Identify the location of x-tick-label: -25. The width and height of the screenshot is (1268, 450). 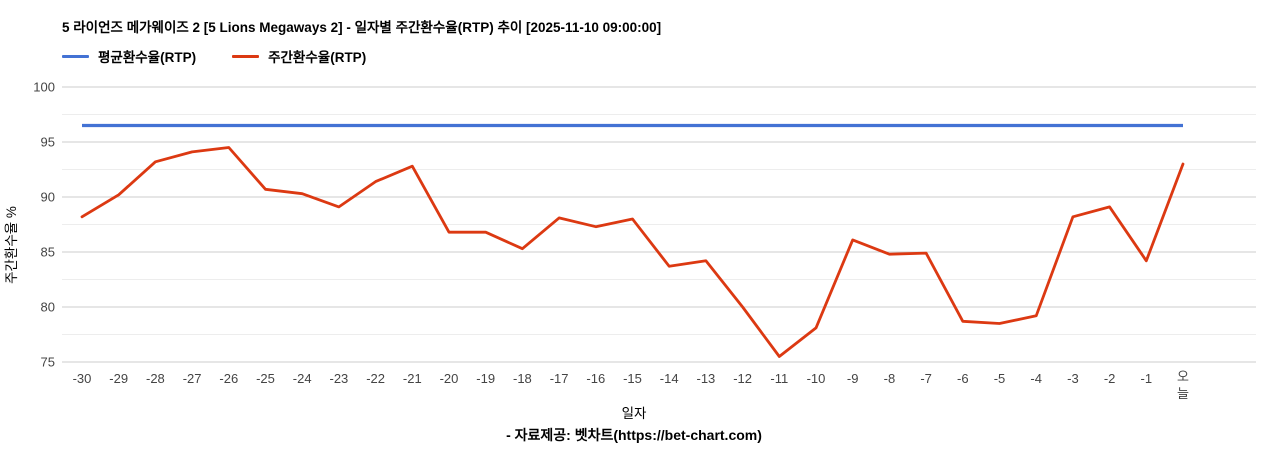
(265, 378).